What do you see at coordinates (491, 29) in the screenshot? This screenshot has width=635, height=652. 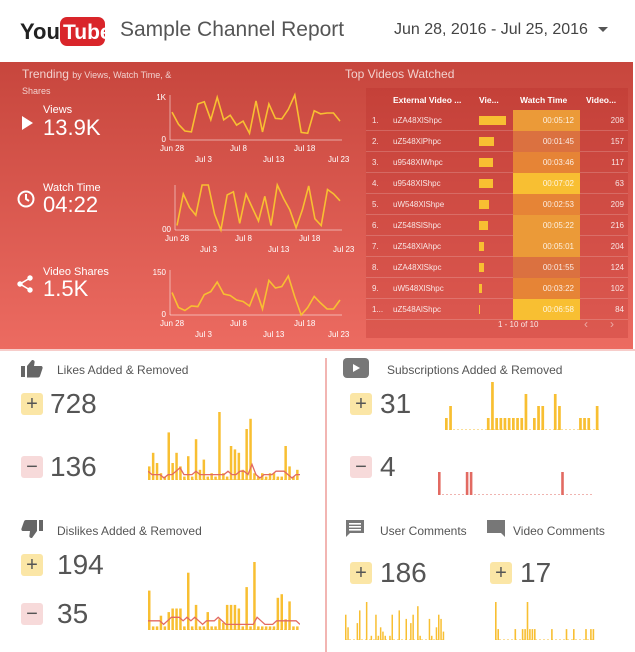 I see `date-range-picker: Jun 28, 2016 - Jul 25, 2016` at bounding box center [491, 29].